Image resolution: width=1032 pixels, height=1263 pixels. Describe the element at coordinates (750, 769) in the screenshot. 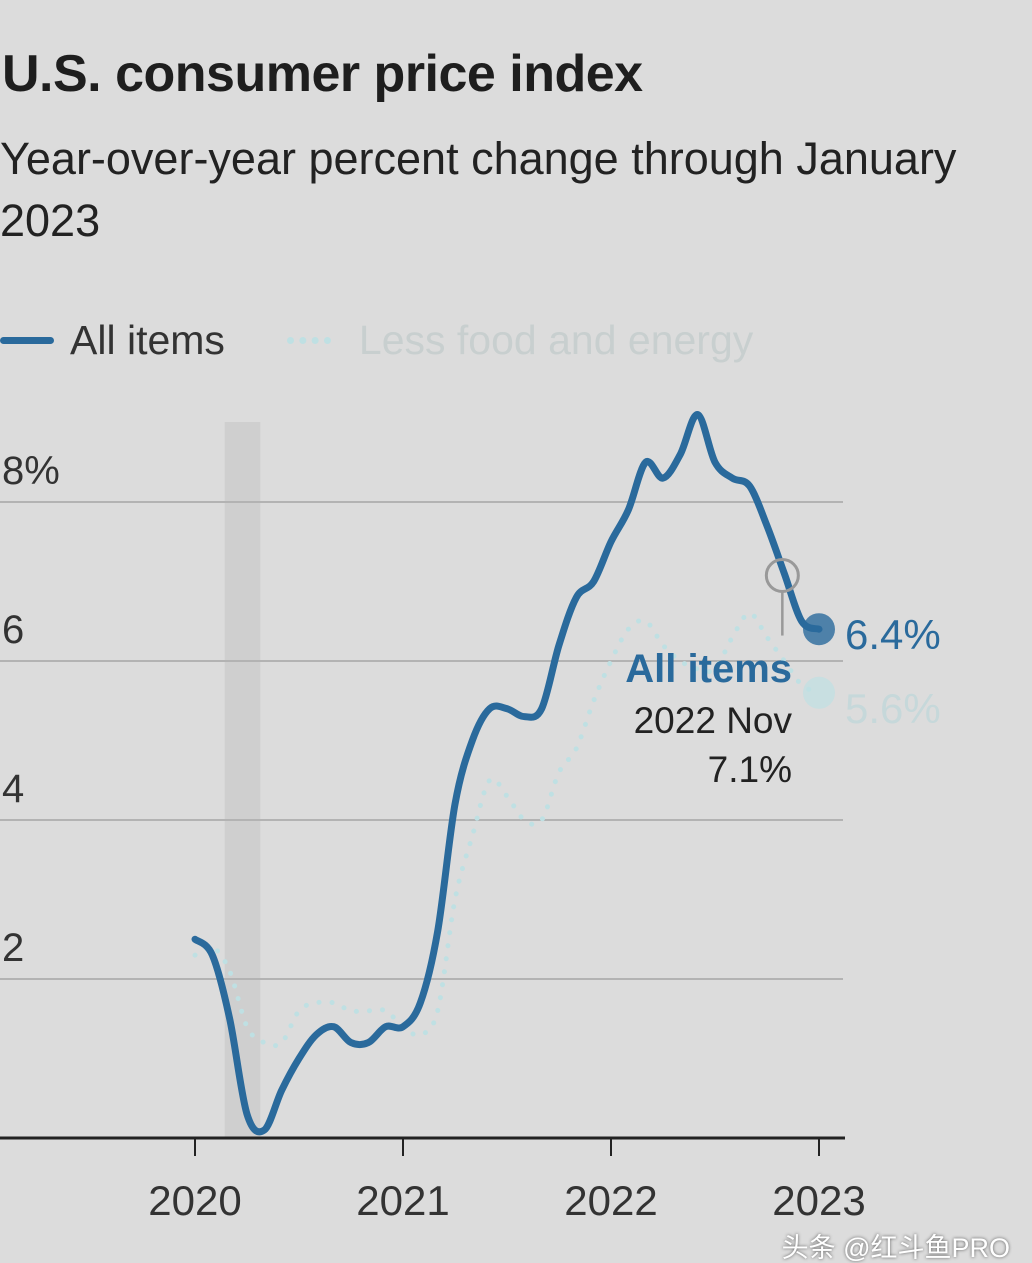

I see `tooltip-value: 7.1%` at that location.